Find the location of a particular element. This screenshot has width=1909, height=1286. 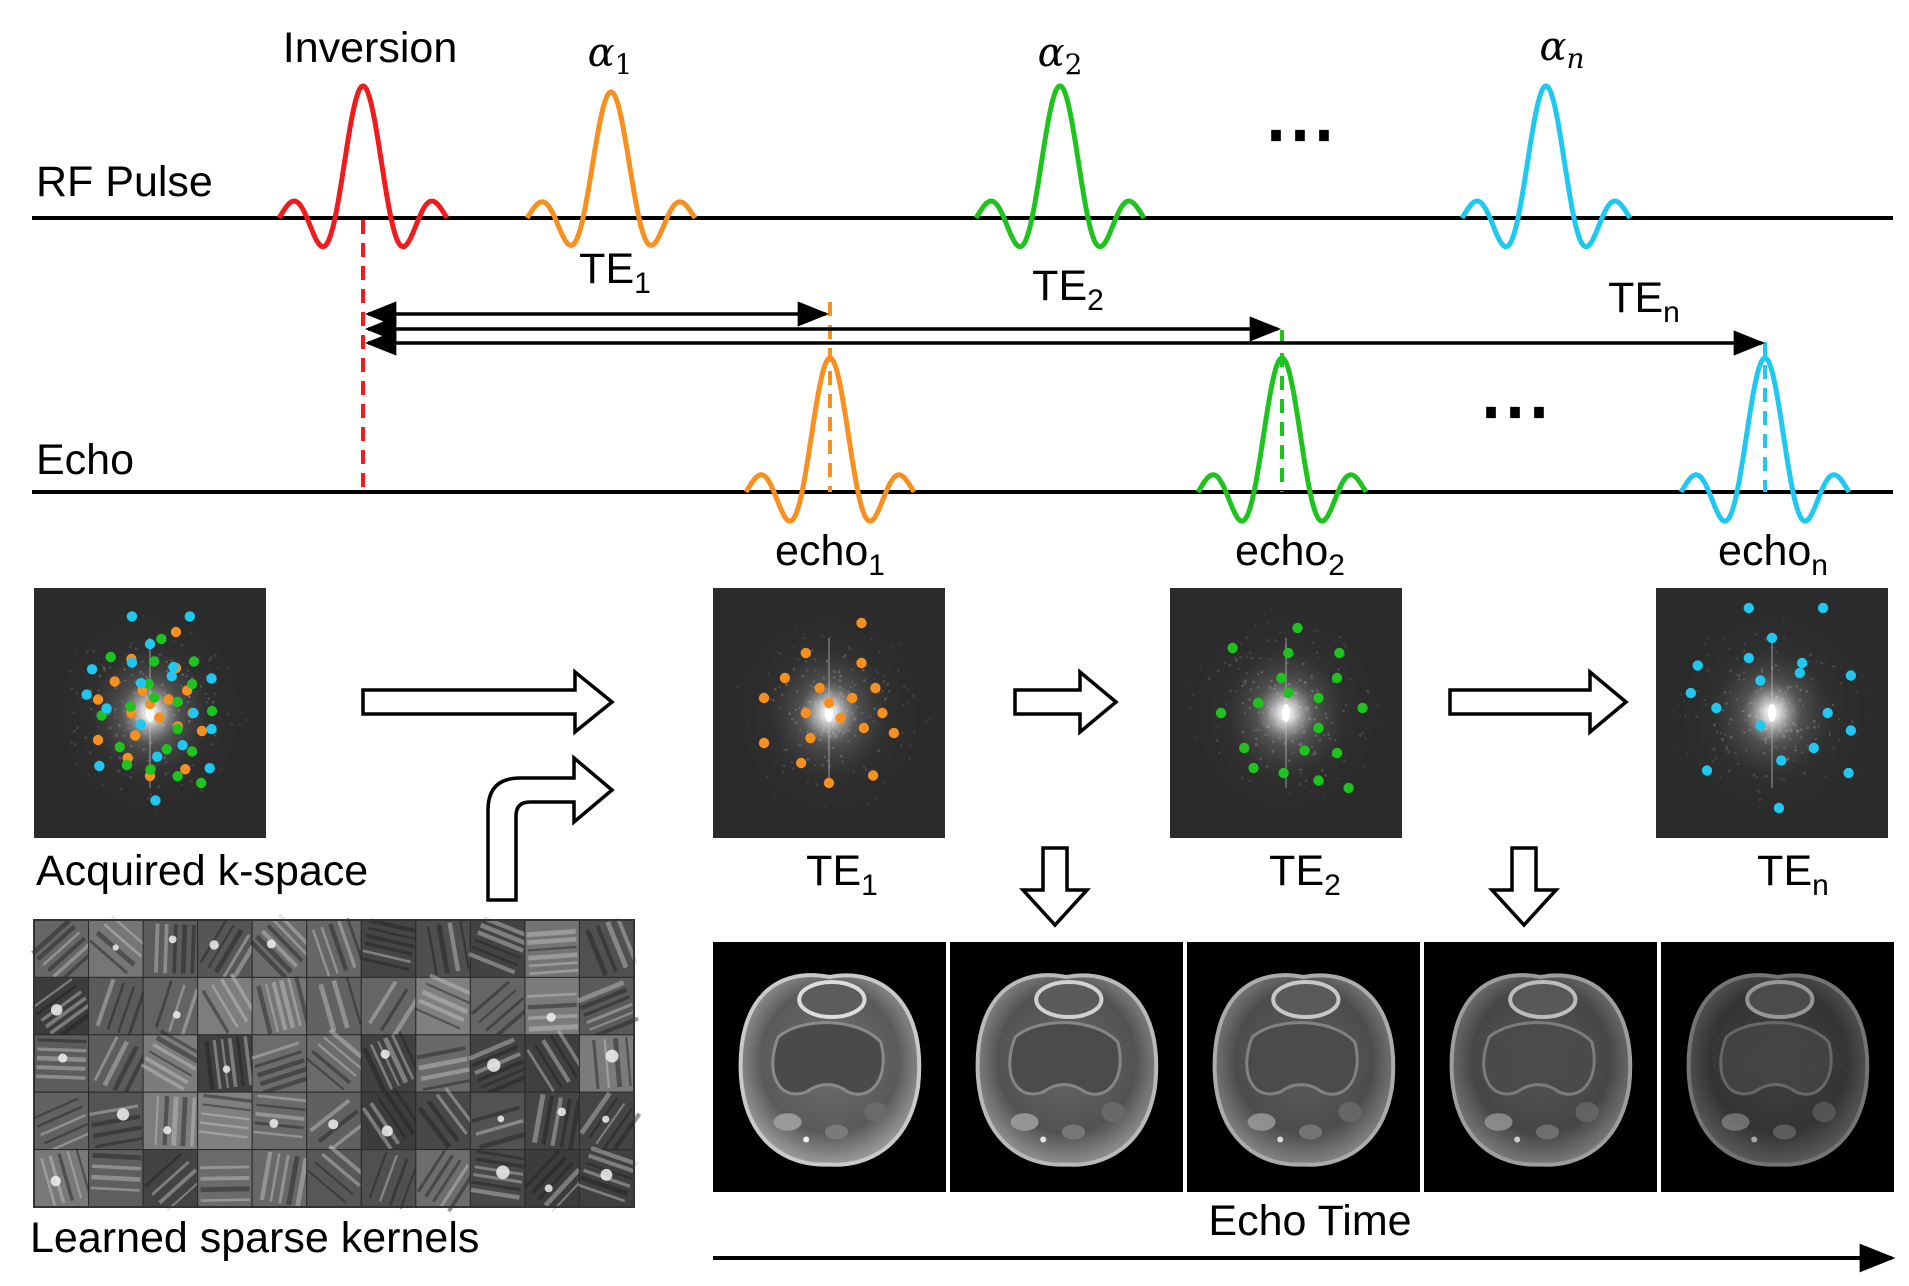

kspace-te-1-label: TE1 is located at coordinates (842, 874).